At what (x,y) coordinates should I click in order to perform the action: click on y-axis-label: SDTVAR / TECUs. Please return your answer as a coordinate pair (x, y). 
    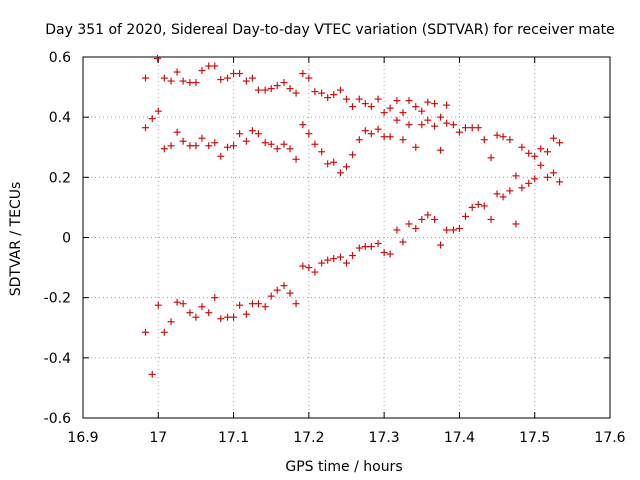
    Looking at the image, I should click on (16, 239).